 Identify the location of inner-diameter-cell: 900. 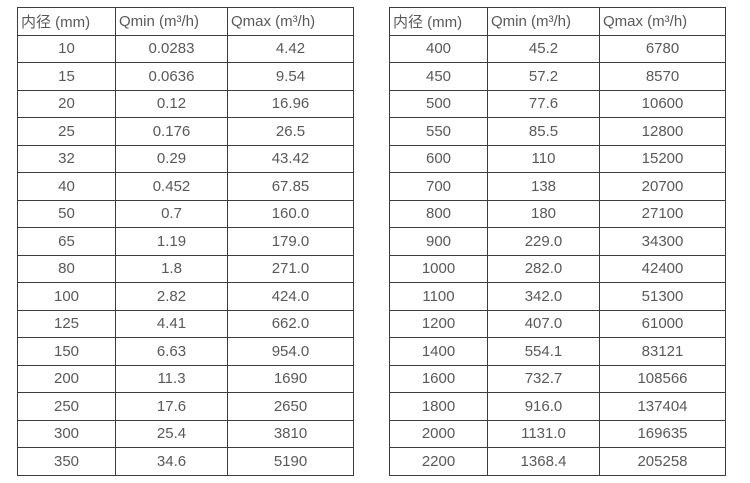
(438, 241).